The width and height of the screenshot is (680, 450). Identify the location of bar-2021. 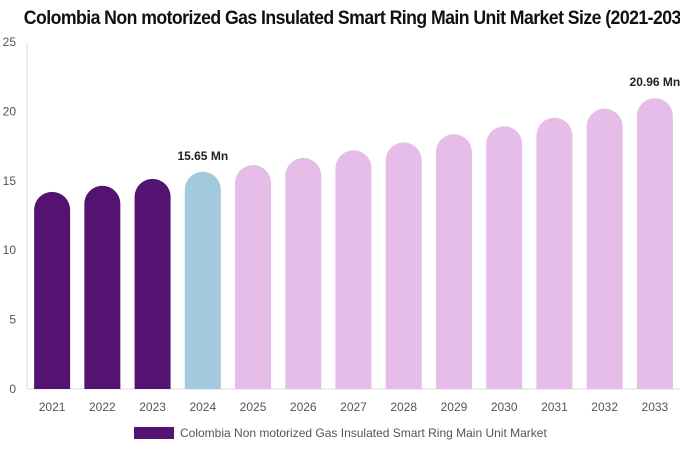
(52, 290).